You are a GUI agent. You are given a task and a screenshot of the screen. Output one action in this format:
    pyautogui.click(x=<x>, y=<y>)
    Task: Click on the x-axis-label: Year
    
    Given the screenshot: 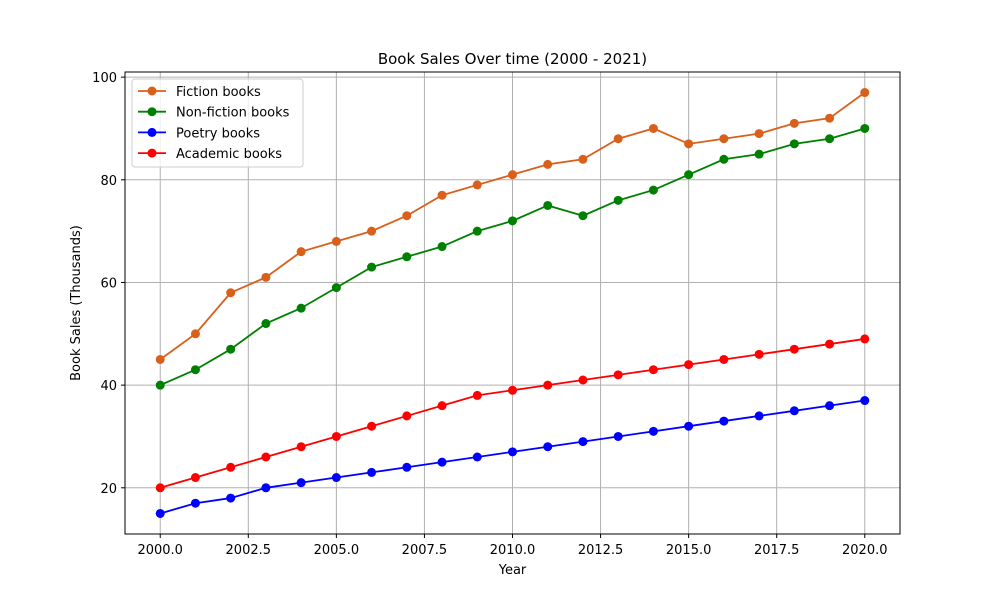 What is the action you would take?
    pyautogui.click(x=512, y=570)
    